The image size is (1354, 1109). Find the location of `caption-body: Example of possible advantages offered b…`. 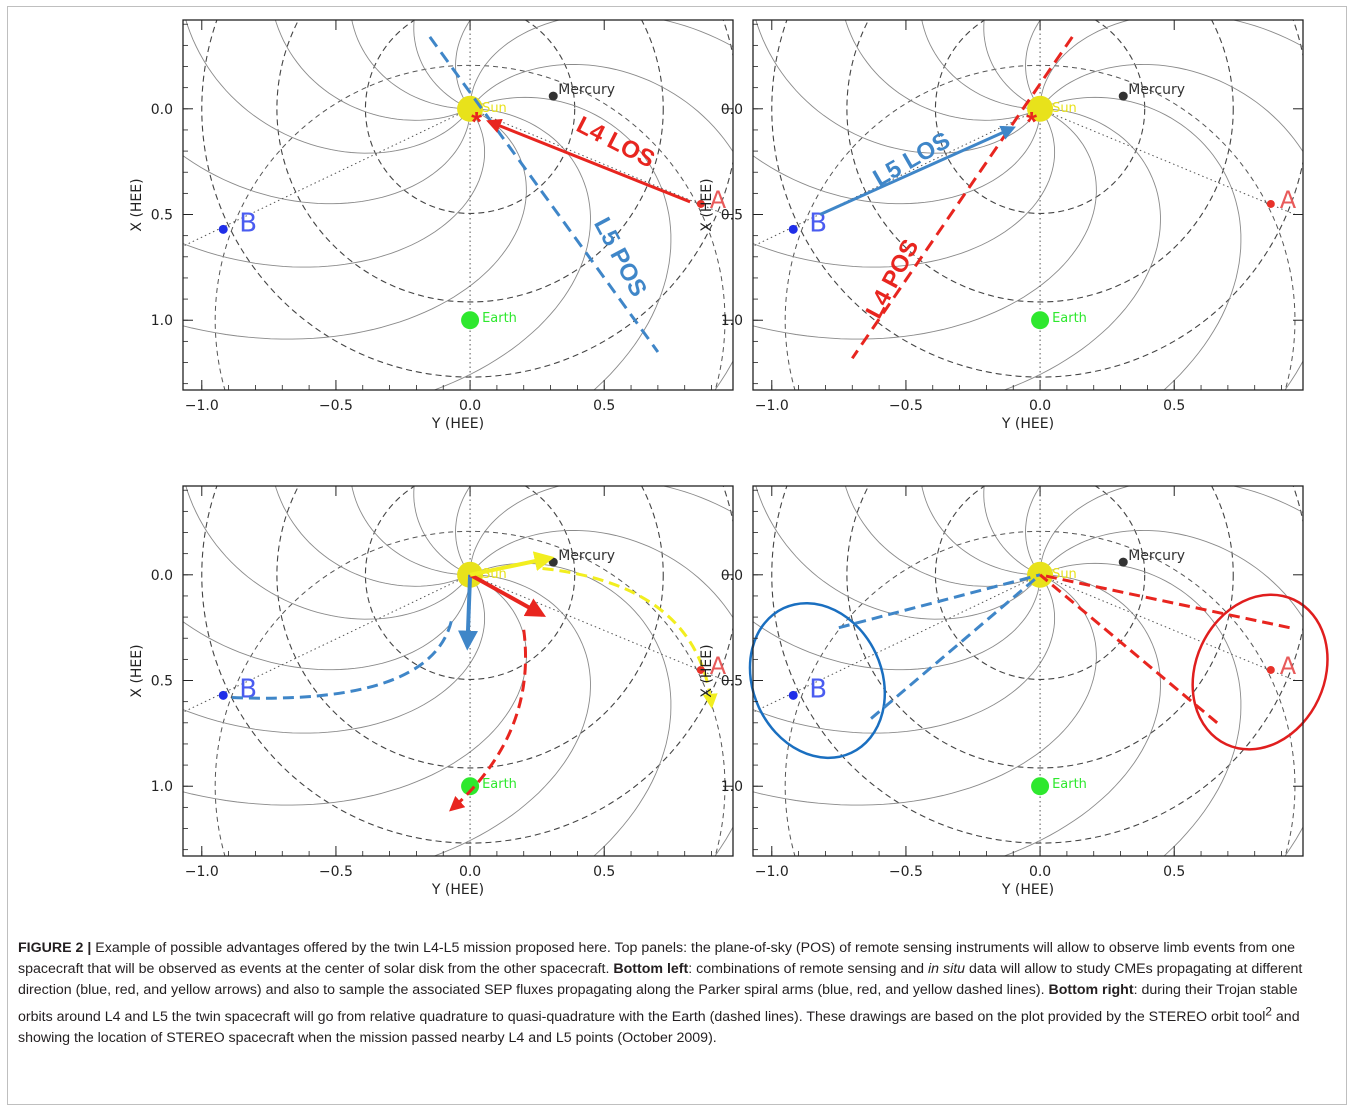

caption-body: Example of possible advantages offered b… is located at coordinates (660, 993).